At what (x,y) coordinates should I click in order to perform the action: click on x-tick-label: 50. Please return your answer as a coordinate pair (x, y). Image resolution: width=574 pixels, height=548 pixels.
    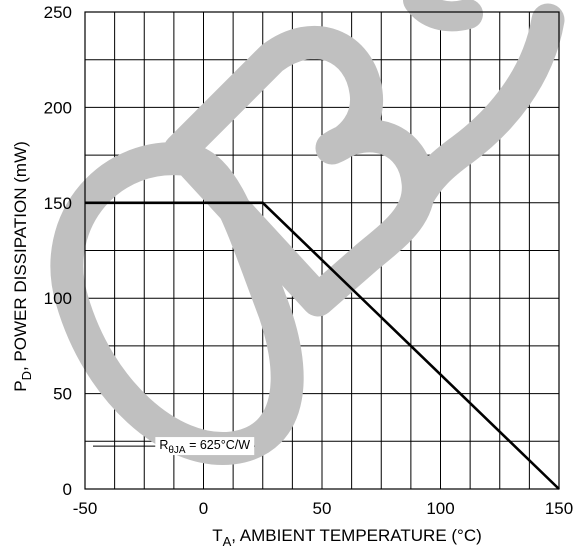
    Looking at the image, I should click on (322, 508).